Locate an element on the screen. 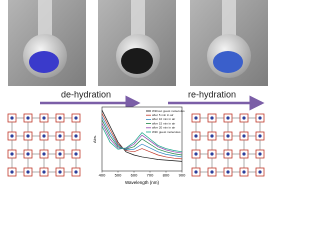 Image resolution: width=320 pixels, height=240 pixels. legend-label: after 15 min in air is located at coordinates (163, 123).